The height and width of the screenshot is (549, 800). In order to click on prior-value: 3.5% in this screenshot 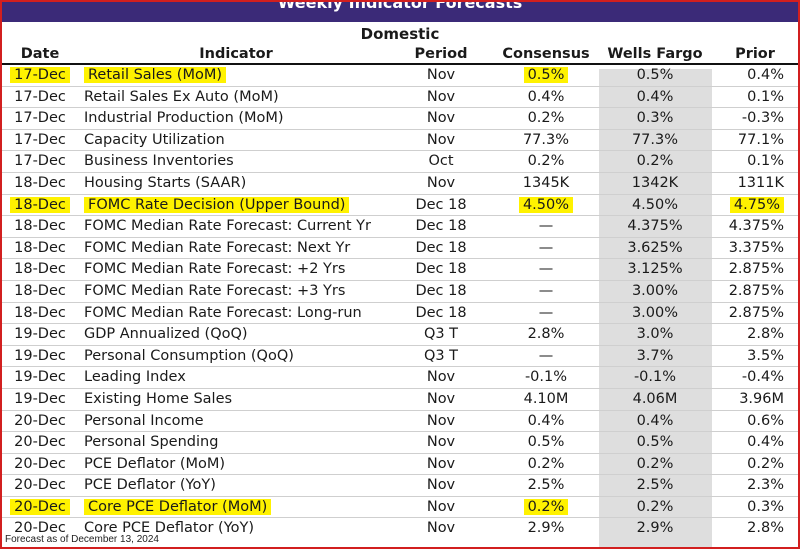, I will do `click(765, 355)`.